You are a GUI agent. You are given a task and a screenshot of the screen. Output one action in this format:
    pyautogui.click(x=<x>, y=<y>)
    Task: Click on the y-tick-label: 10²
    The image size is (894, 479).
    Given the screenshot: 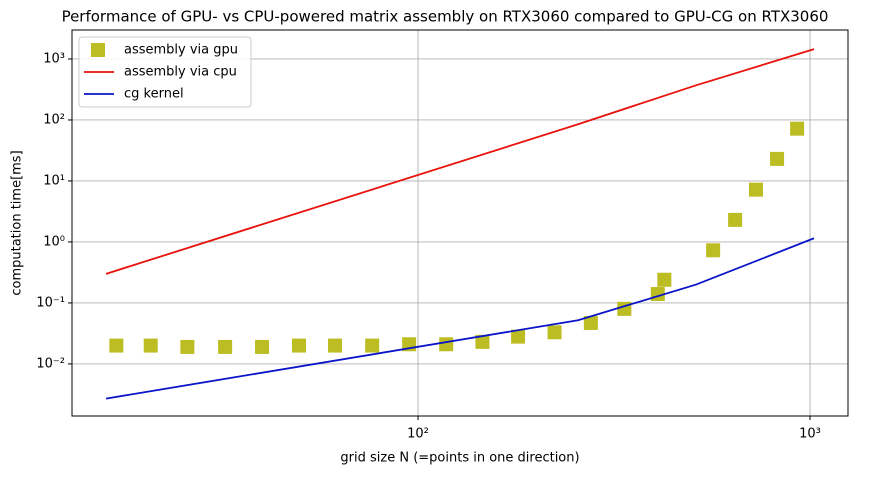 What is the action you would take?
    pyautogui.click(x=54, y=119)
    